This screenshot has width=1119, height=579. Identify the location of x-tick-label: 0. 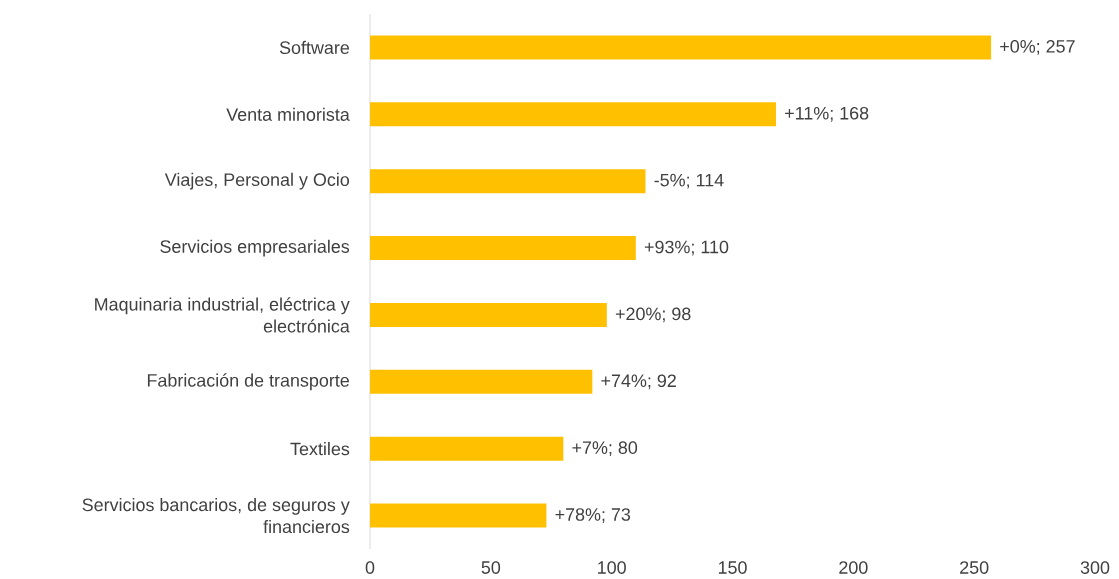
(370, 567).